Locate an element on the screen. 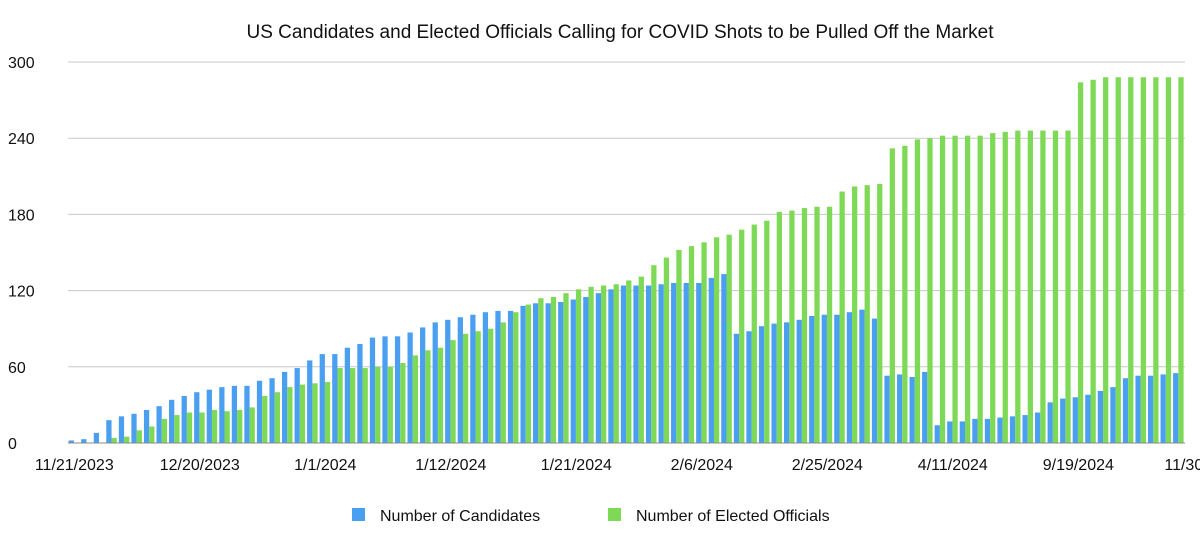 Image resolution: width=1200 pixels, height=538 pixels. y-tick-label: 120 is located at coordinates (21, 292).